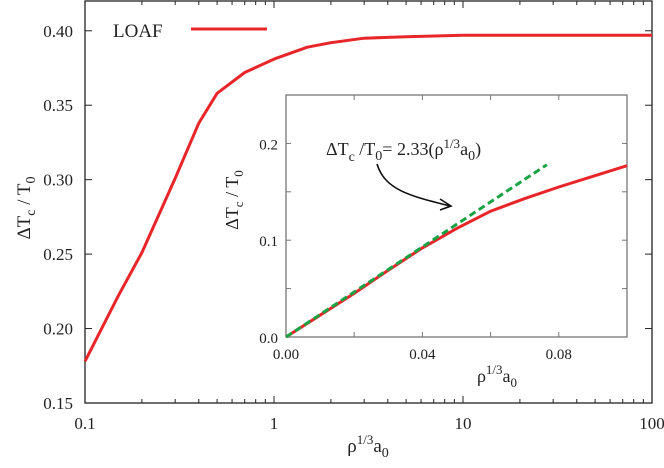  What do you see at coordinates (26, 207) in the screenshot?
I see `main-y-axis-label: ΔTc / T0` at bounding box center [26, 207].